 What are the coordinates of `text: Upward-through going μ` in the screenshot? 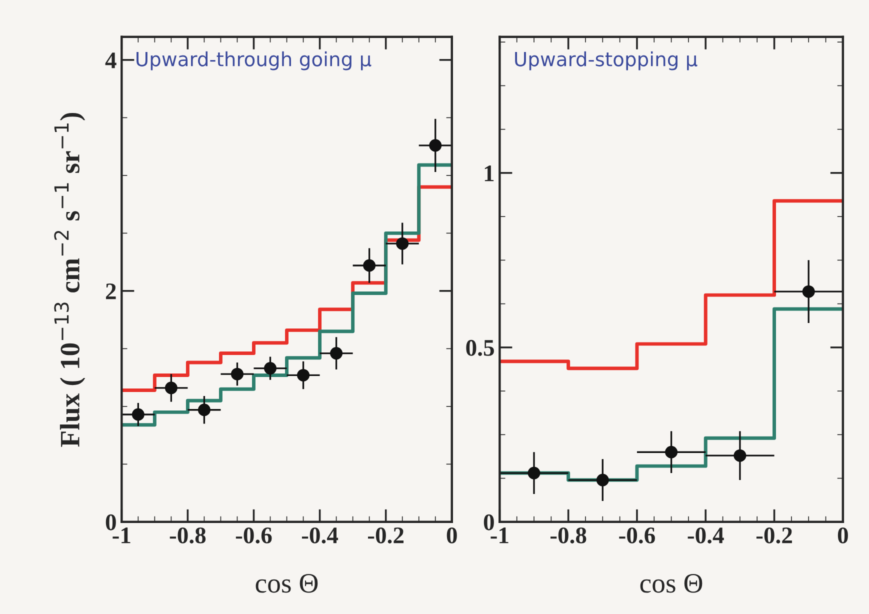 It's located at (254, 60).